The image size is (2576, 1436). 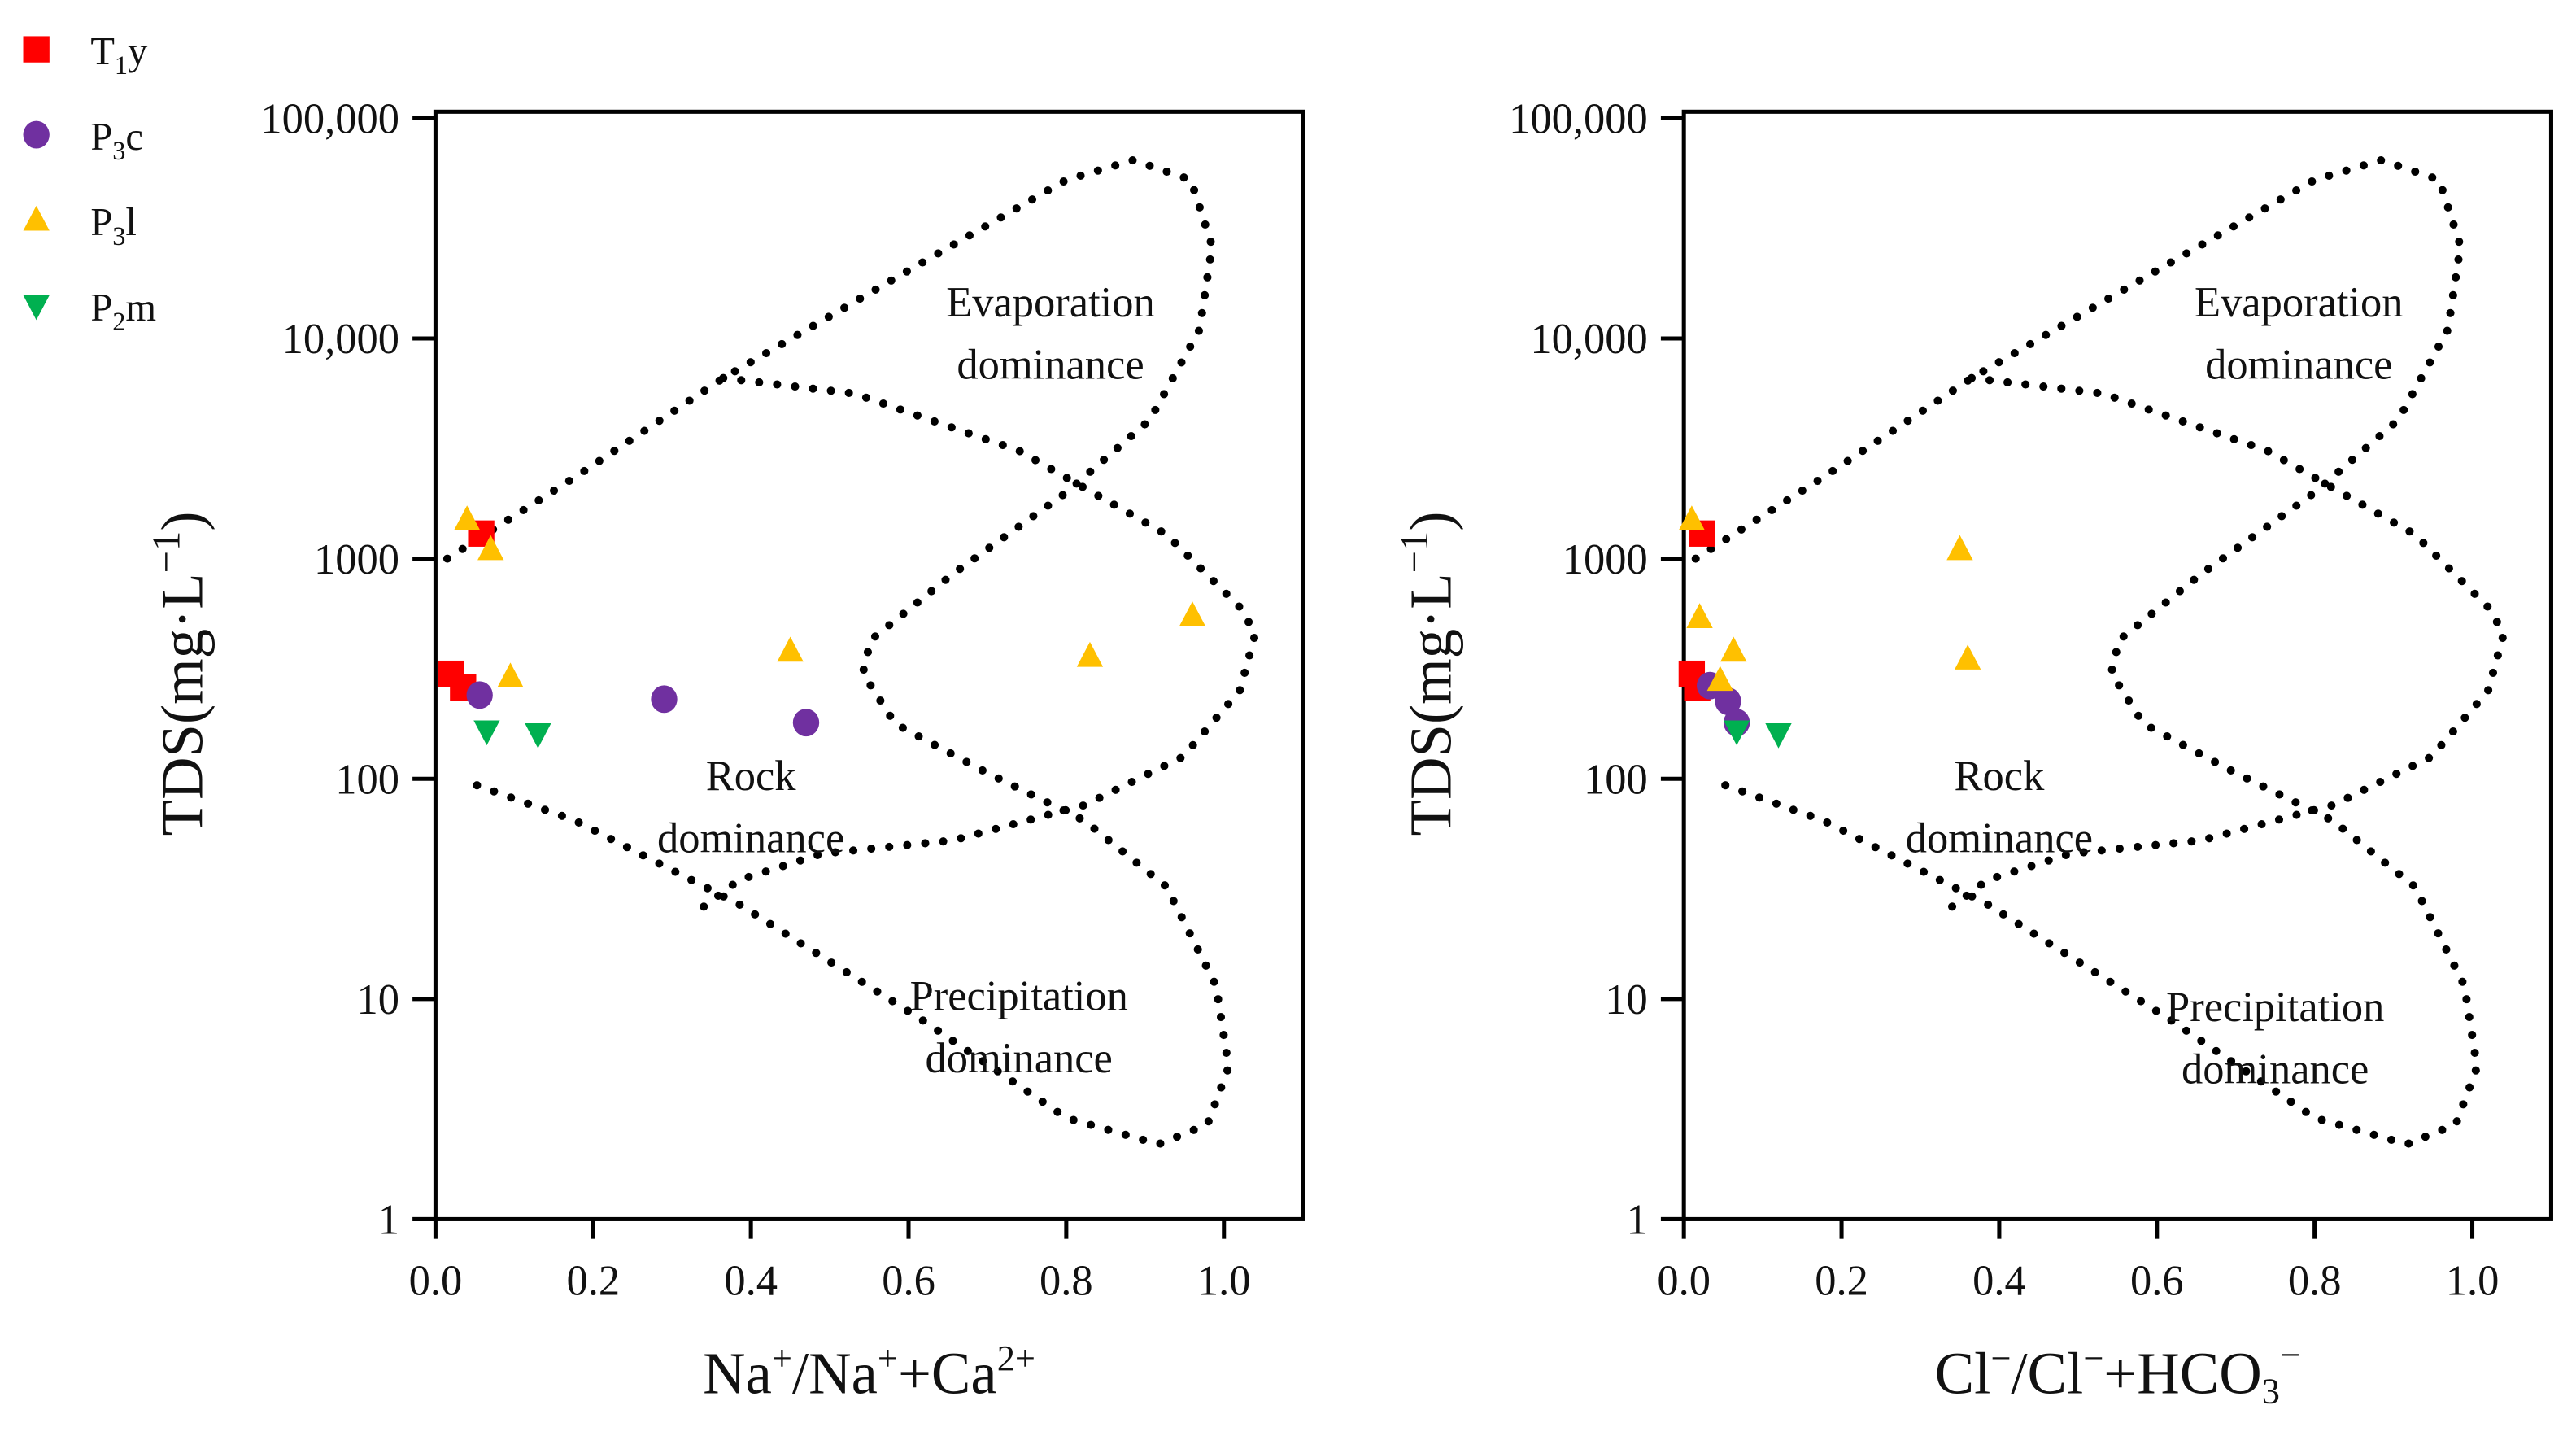 What do you see at coordinates (835, 1373) in the screenshot?
I see `x-axis-title-part: /Na` at bounding box center [835, 1373].